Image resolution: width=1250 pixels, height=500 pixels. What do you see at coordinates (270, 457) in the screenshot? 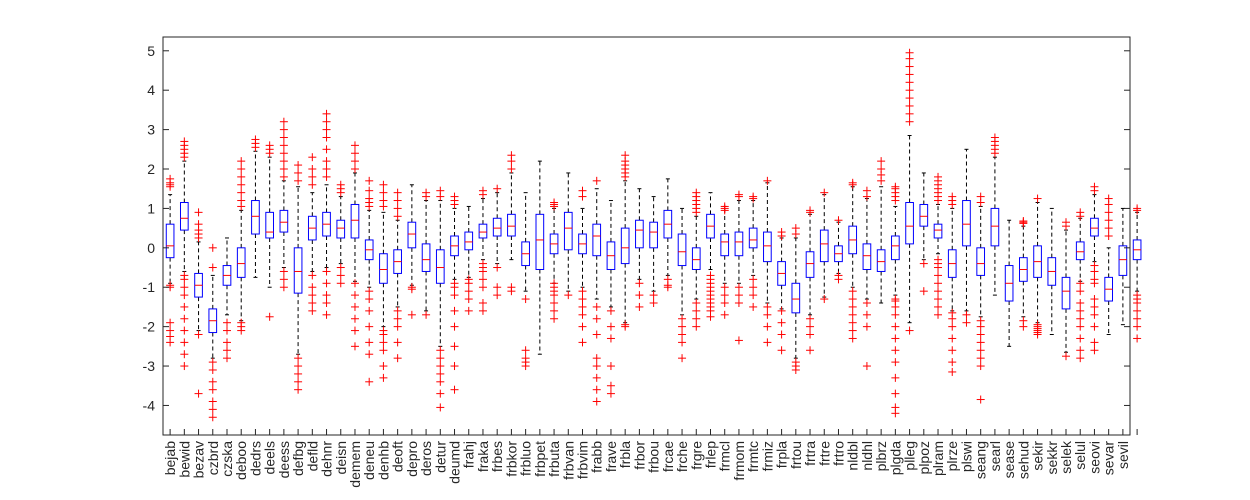
I see `x-tick-label: deels` at bounding box center [270, 457].